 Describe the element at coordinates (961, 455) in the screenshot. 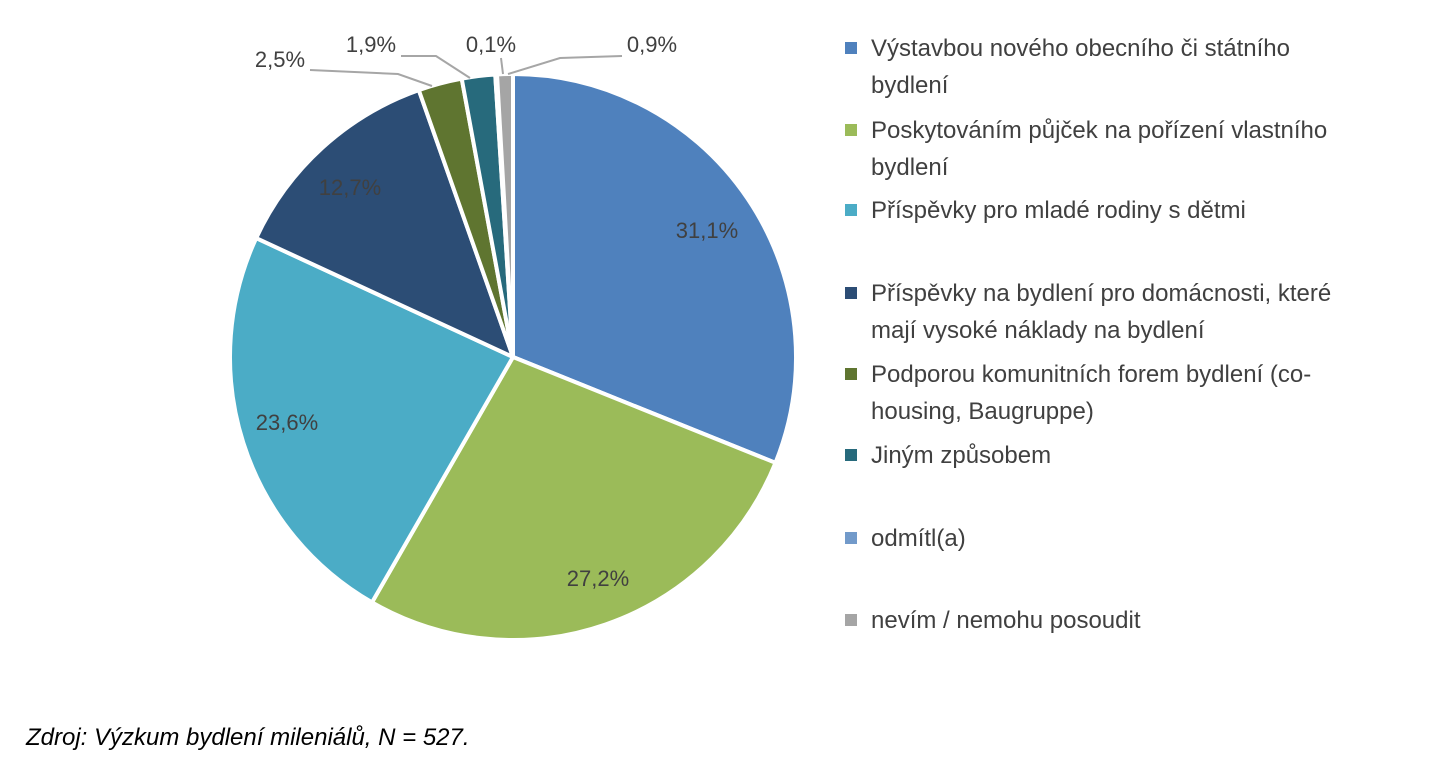

I see `legend-label: Jiným způsobem` at that location.